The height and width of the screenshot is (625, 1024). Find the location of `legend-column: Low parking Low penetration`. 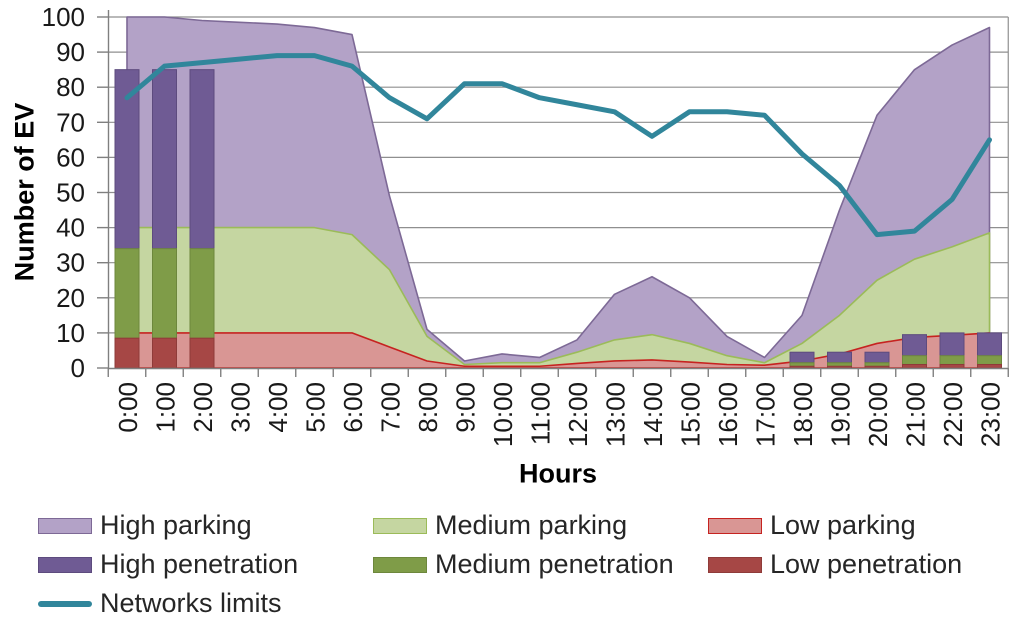

legend-column: Low parking Low penetration is located at coordinates (835, 545).